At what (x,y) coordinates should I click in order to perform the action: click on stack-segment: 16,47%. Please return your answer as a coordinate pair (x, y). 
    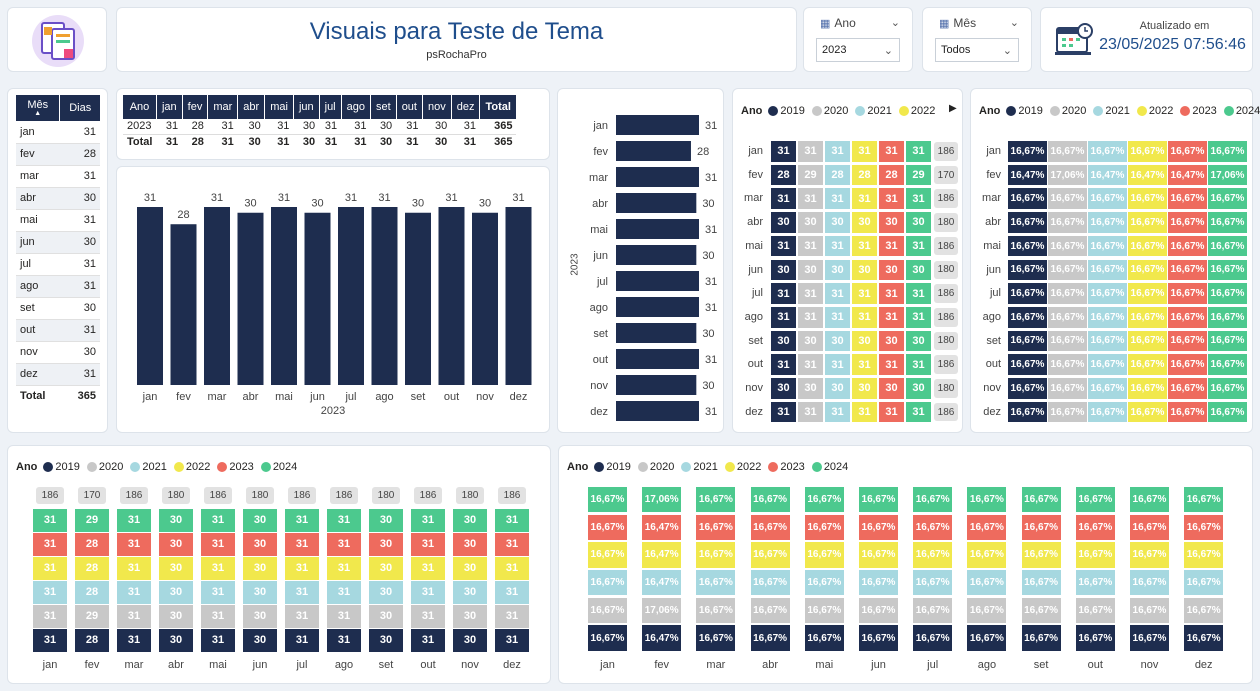
    Looking at the image, I should click on (662, 527).